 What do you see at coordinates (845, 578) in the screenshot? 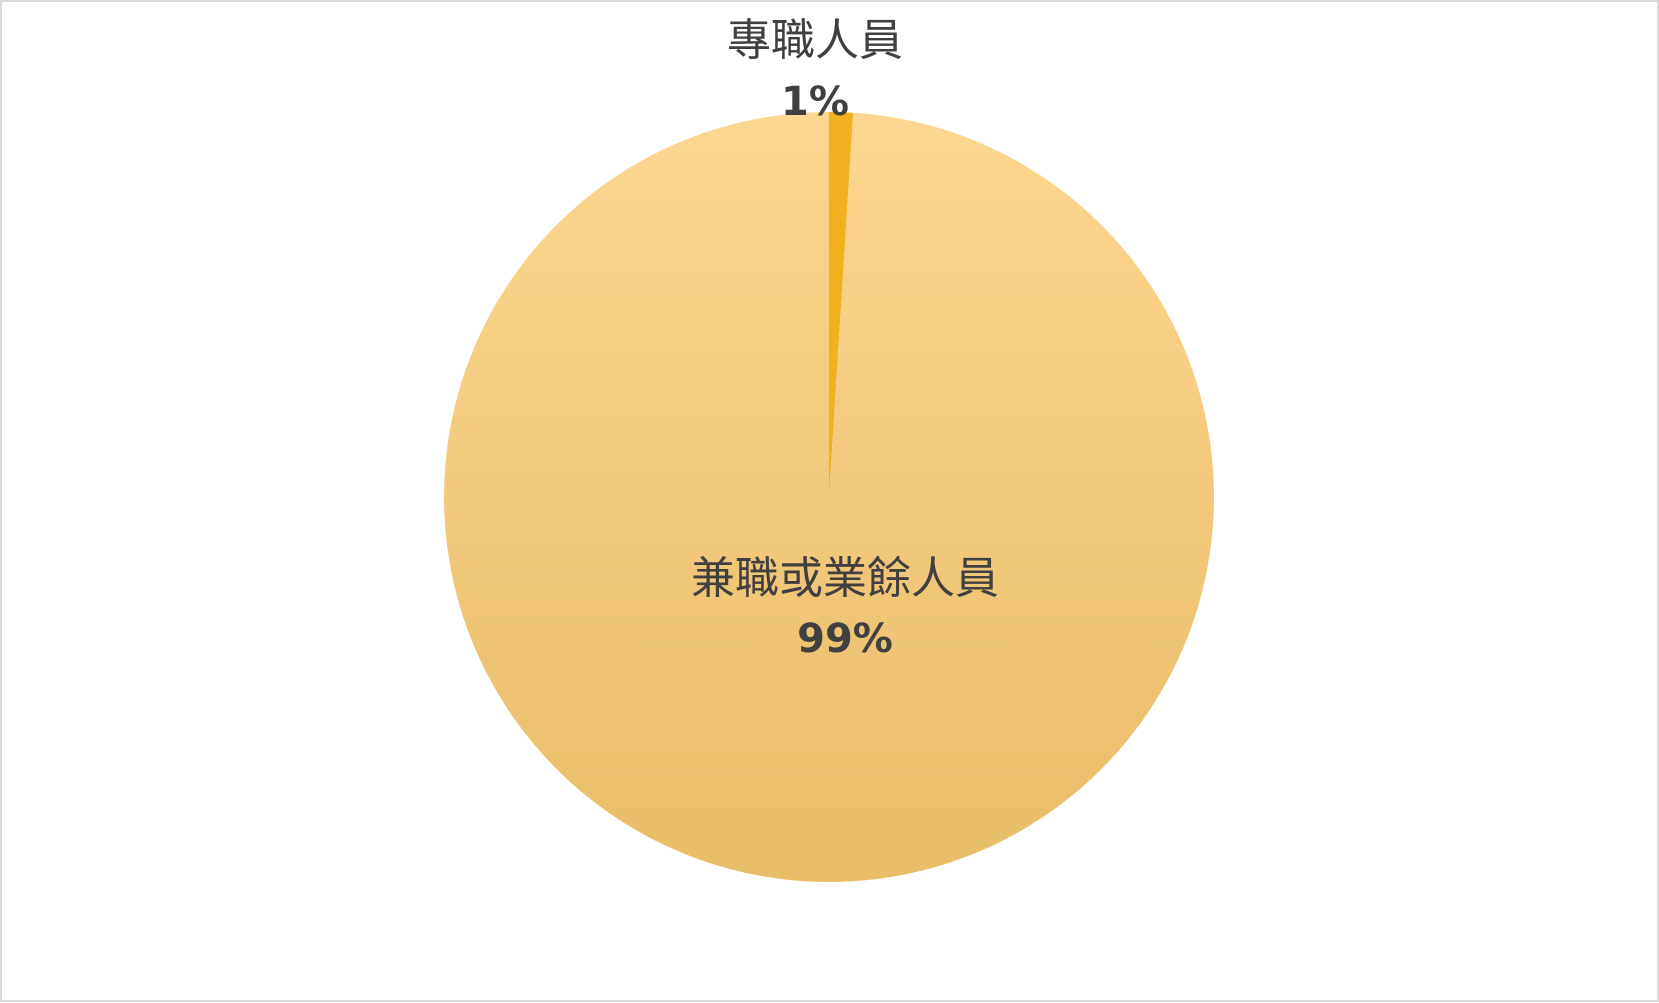
I see `slice-label-parttime: 兼職或業餘人員` at bounding box center [845, 578].